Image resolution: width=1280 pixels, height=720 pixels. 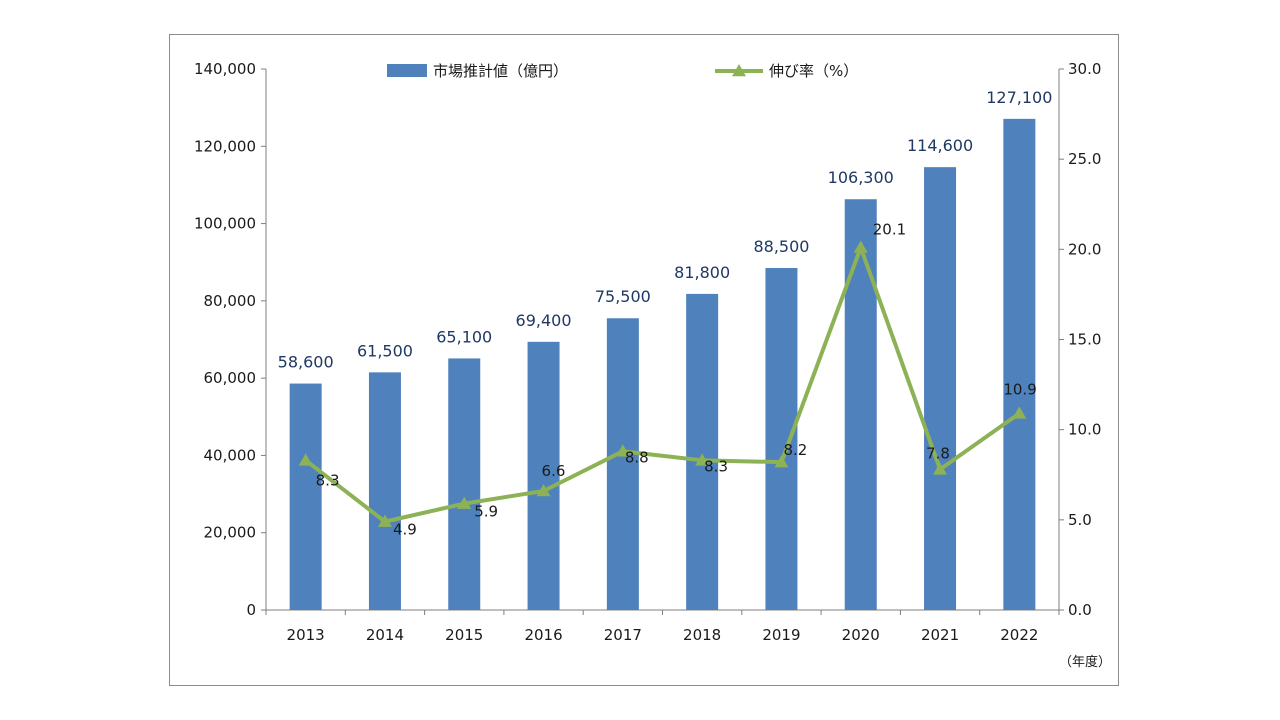 What do you see at coordinates (1019, 364) in the screenshot?
I see `bar-2022` at bounding box center [1019, 364].